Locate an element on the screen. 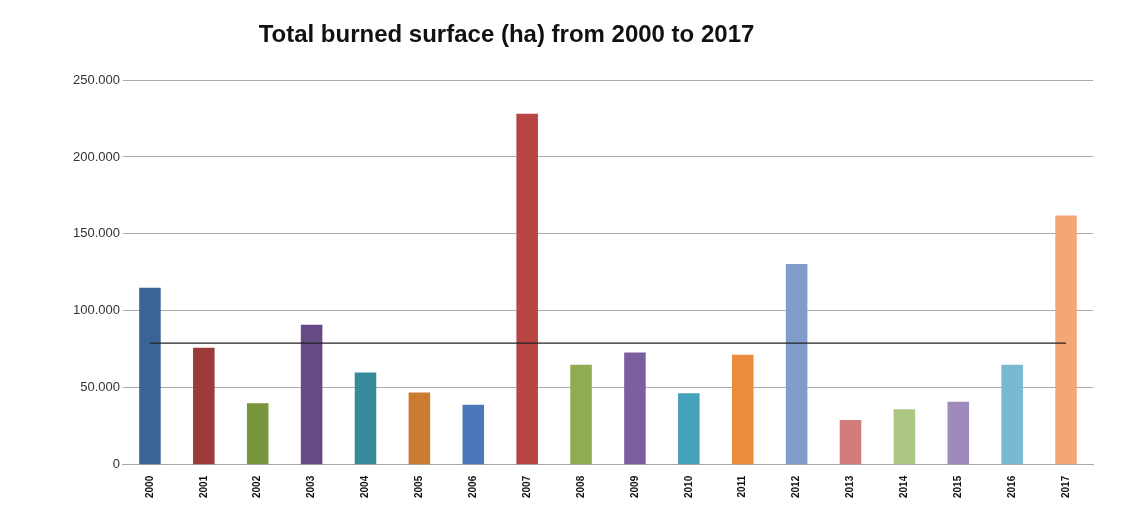 Image resolution: width=1133 pixels, height=521 pixels. x-tick-label: 2013 is located at coordinates (850, 486).